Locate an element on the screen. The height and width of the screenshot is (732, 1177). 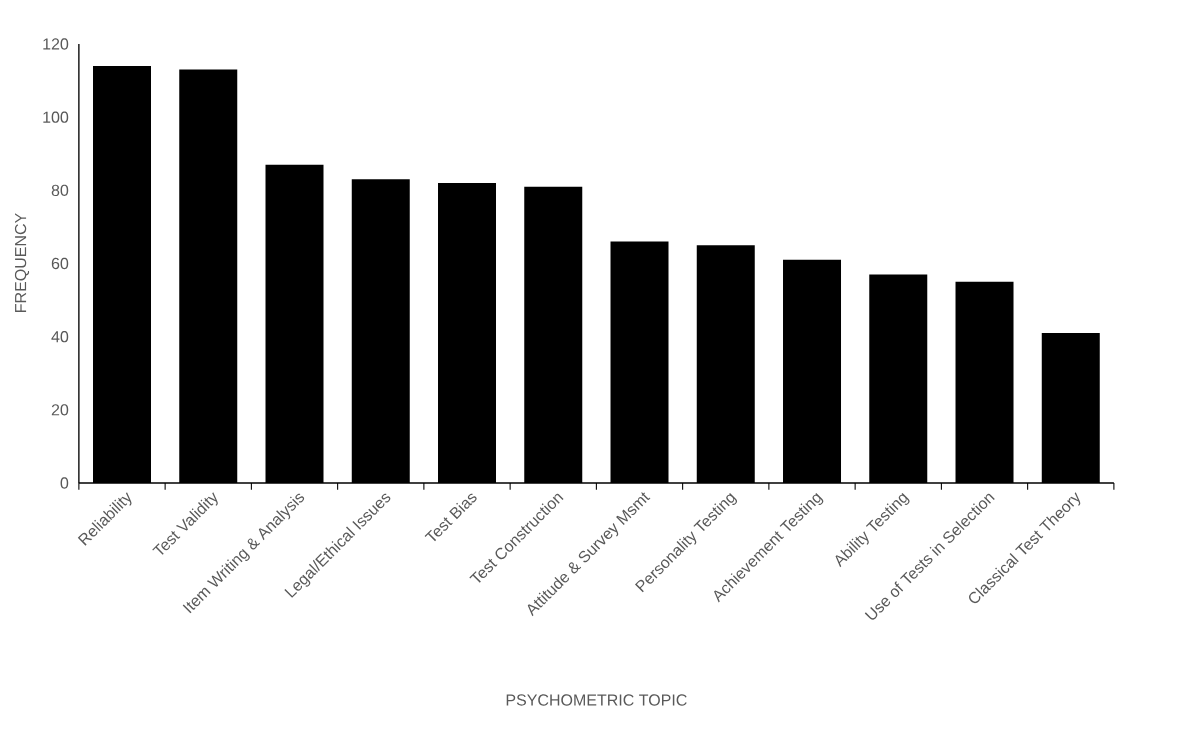
y-tick-label: 120 is located at coordinates (56, 44).